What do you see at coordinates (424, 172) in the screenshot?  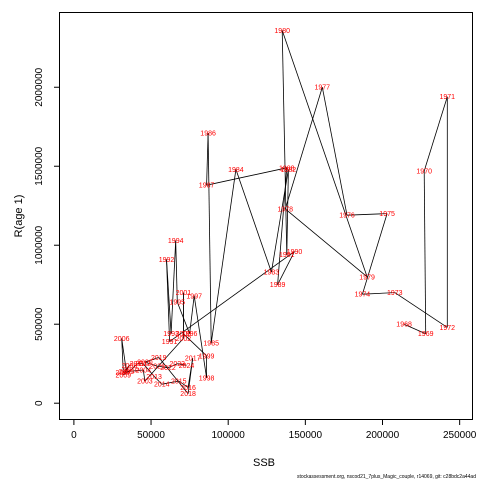 I see `point-label-1970: 1970` at bounding box center [424, 172].